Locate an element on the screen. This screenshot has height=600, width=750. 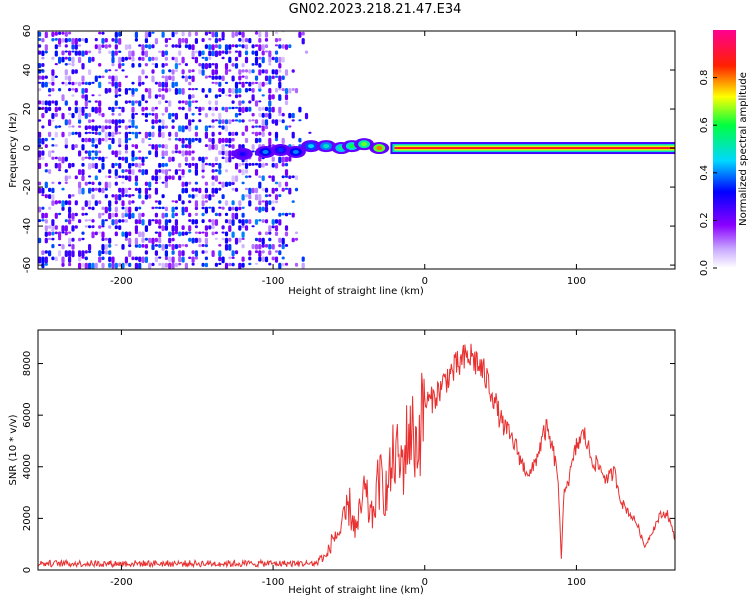
colorbar-label: Normalized spectral amplitude is located at coordinates (743, 149).